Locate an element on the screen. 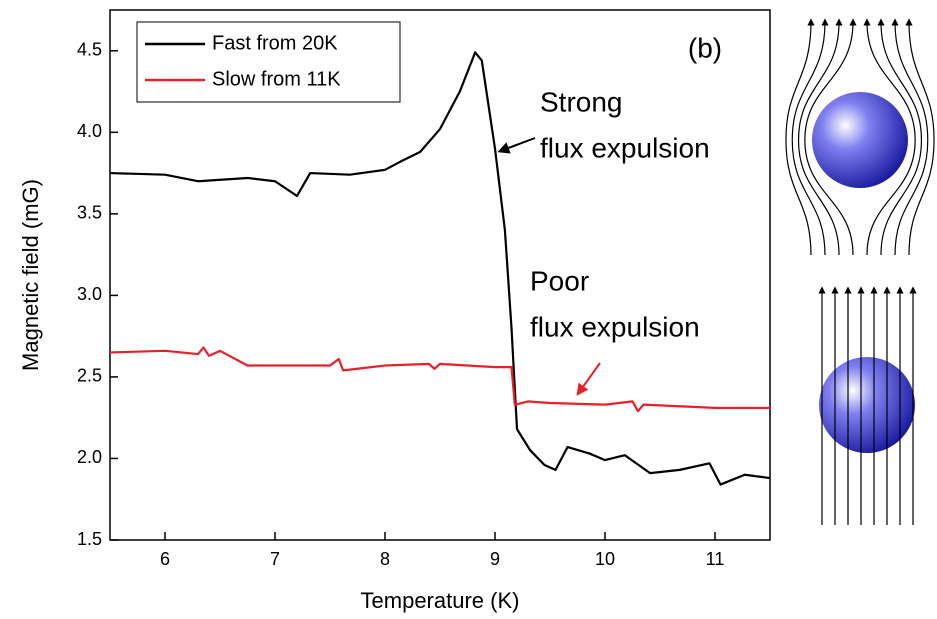  y-tick-label: 2.5 is located at coordinates (89, 376).